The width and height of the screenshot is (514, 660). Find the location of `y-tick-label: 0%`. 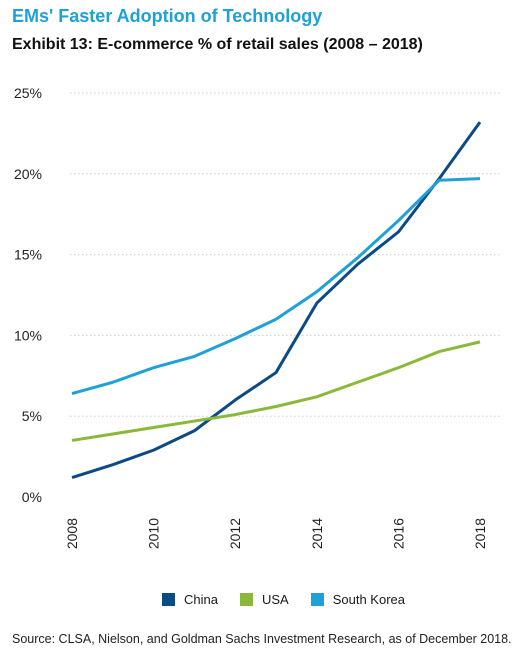

y-tick-label: 0% is located at coordinates (32, 497).